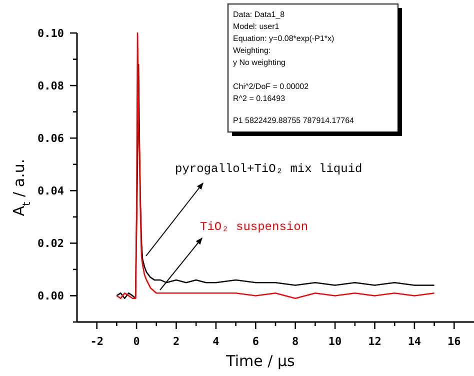 The width and height of the screenshot is (474, 376). I want to click on y-tick-label: 0.06, so click(51, 138).